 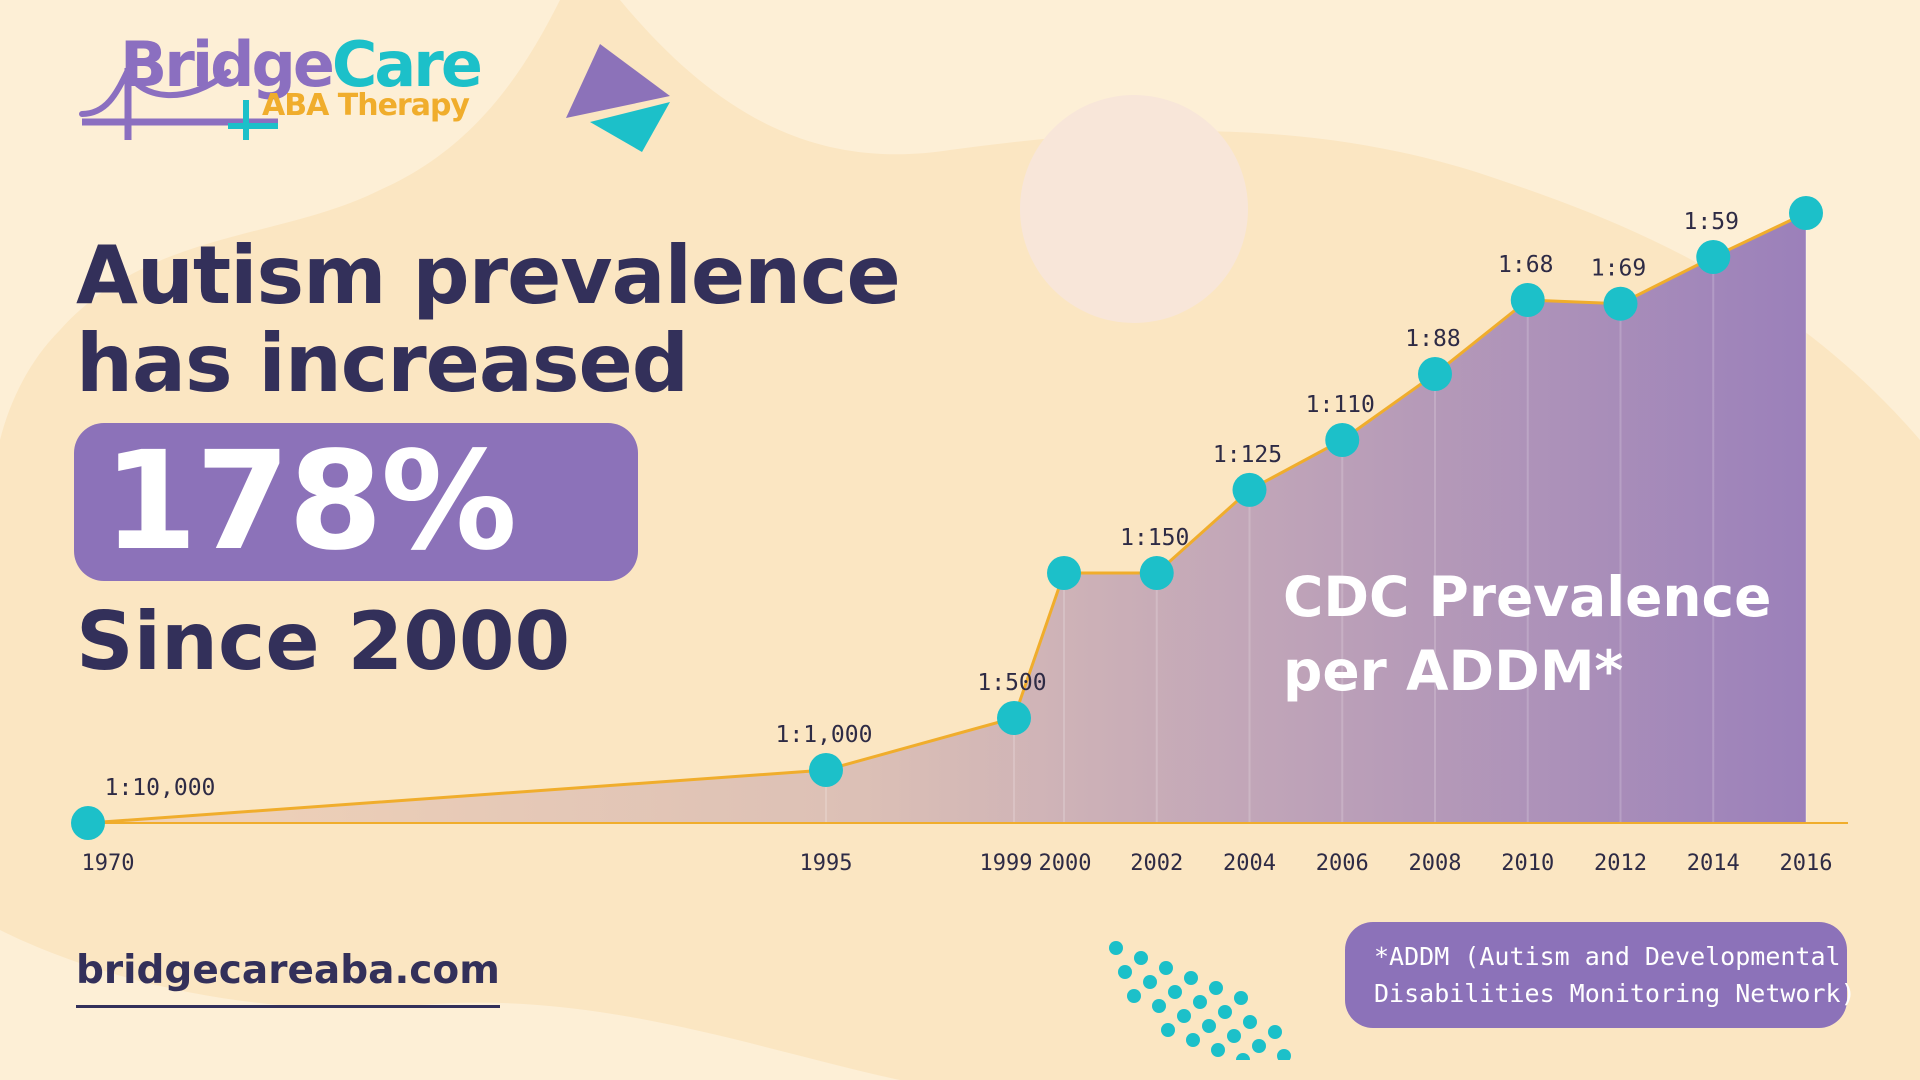 What do you see at coordinates (1711, 222) in the screenshot?
I see `value-label-2014: 1:59` at bounding box center [1711, 222].